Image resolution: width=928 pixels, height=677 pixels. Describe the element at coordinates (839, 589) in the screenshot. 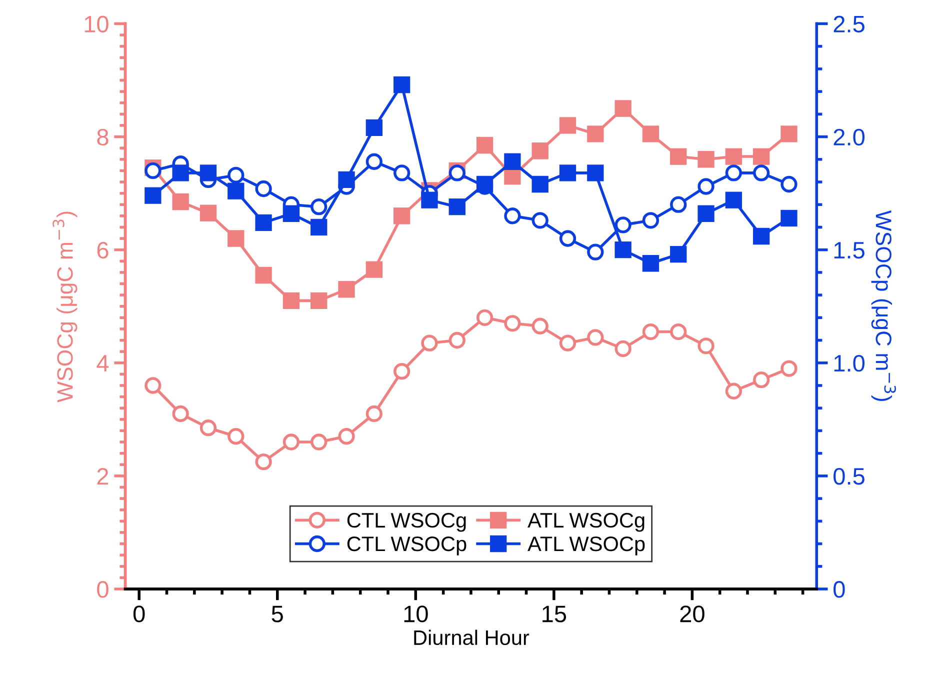

I see `y2-tick-label: 0` at that location.